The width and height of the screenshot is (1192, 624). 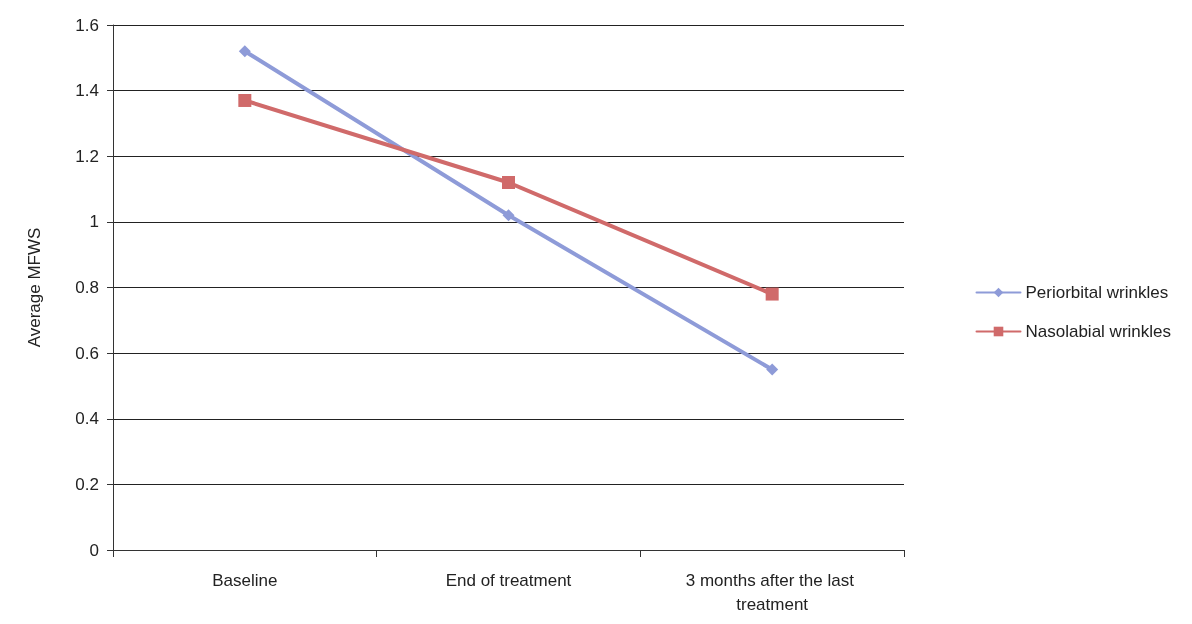 What do you see at coordinates (87, 353) in the screenshot?
I see `y-tick-label: 0.6` at bounding box center [87, 353].